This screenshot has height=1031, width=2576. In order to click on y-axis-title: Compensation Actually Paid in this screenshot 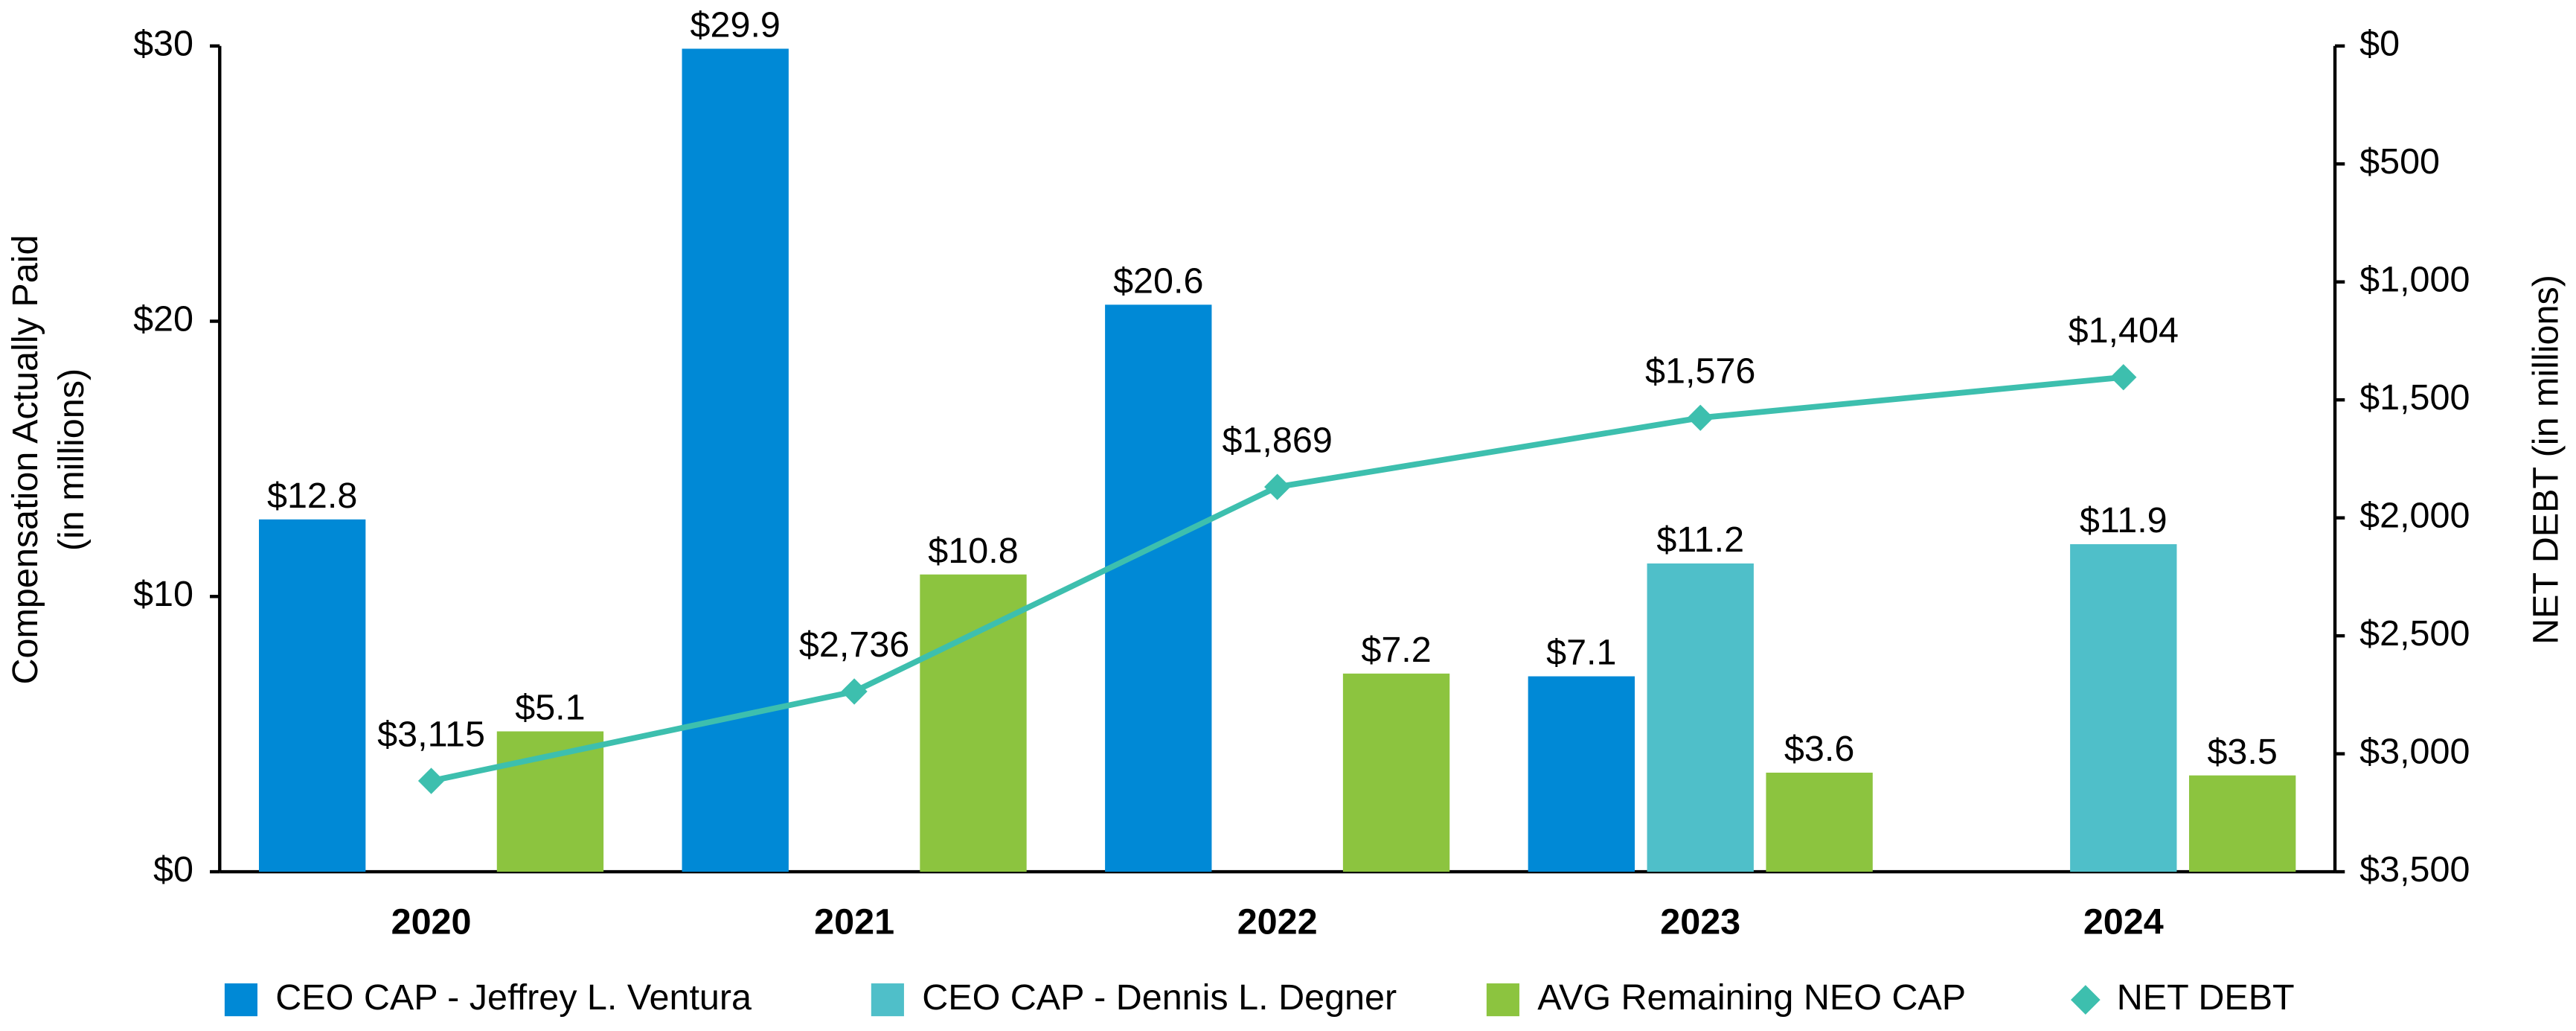, I will do `click(25, 460)`.